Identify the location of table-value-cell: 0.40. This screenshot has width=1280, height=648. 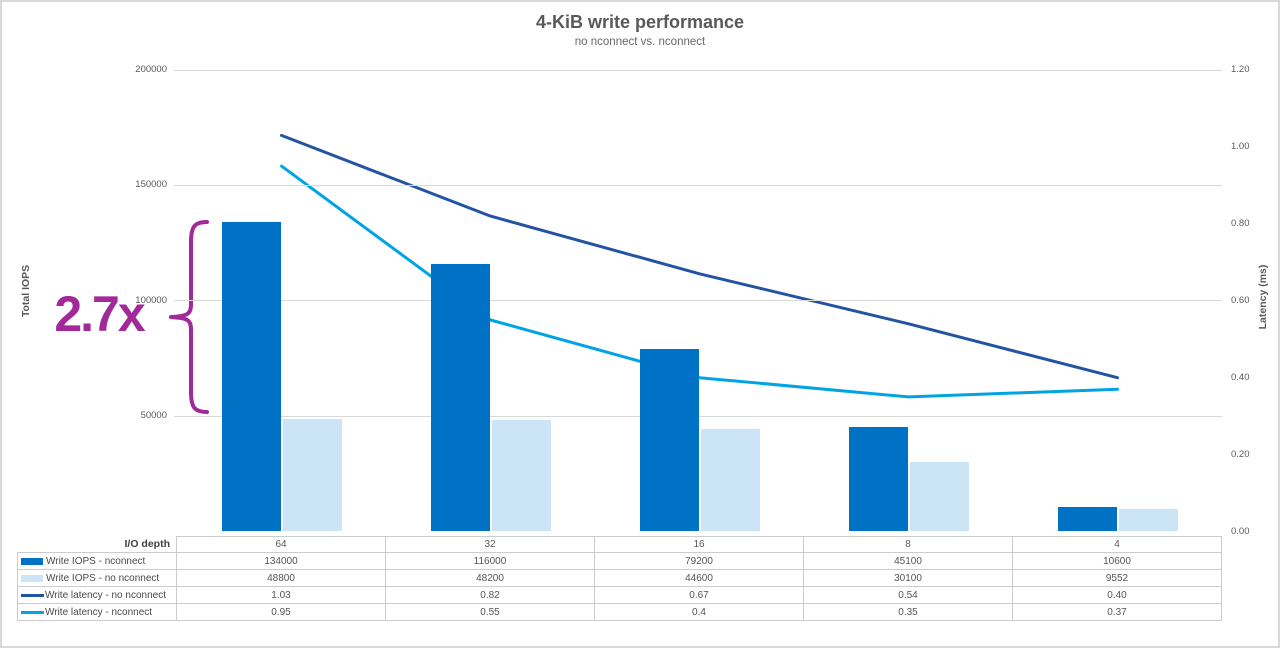
(1117, 595).